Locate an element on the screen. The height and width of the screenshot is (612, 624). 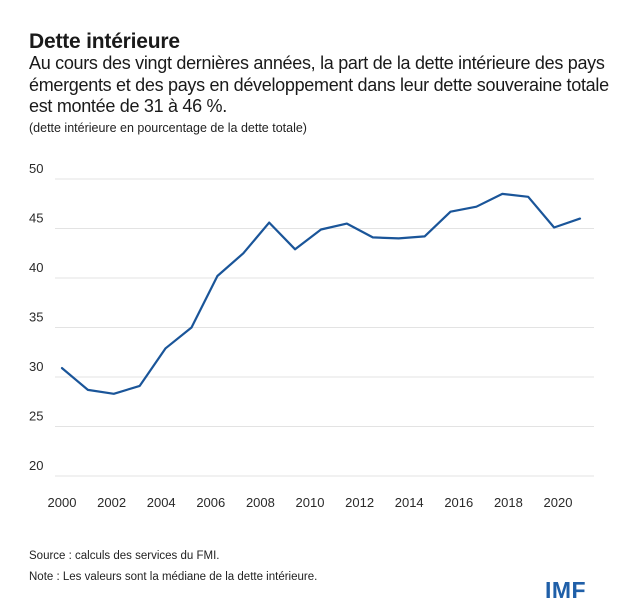
x-tick-label: 2012 is located at coordinates (359, 502).